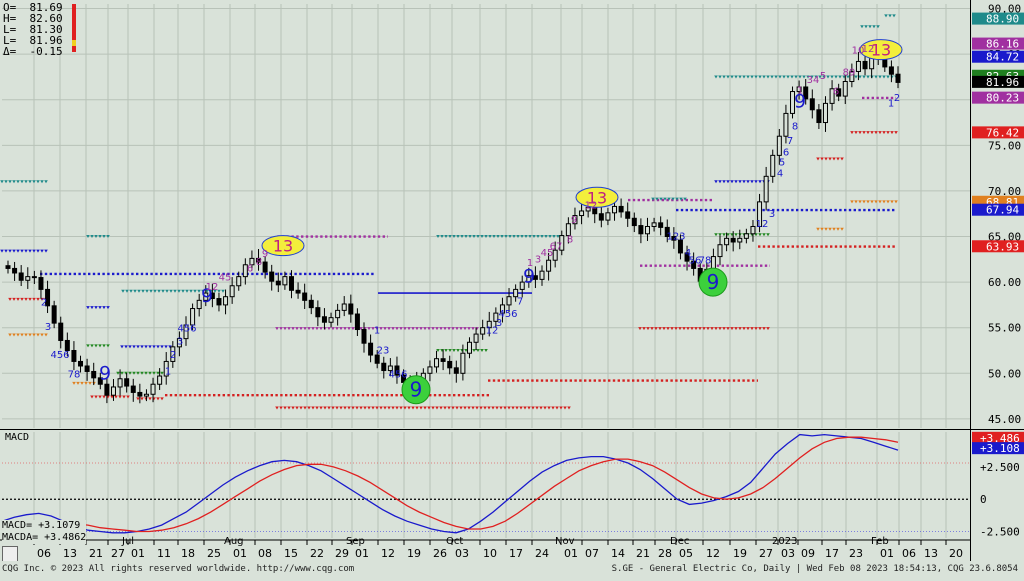 This screenshot has width=1024, height=581. What do you see at coordinates (766, 553) in the screenshot?
I see `x-axis-tick-label: 27` at bounding box center [766, 553].